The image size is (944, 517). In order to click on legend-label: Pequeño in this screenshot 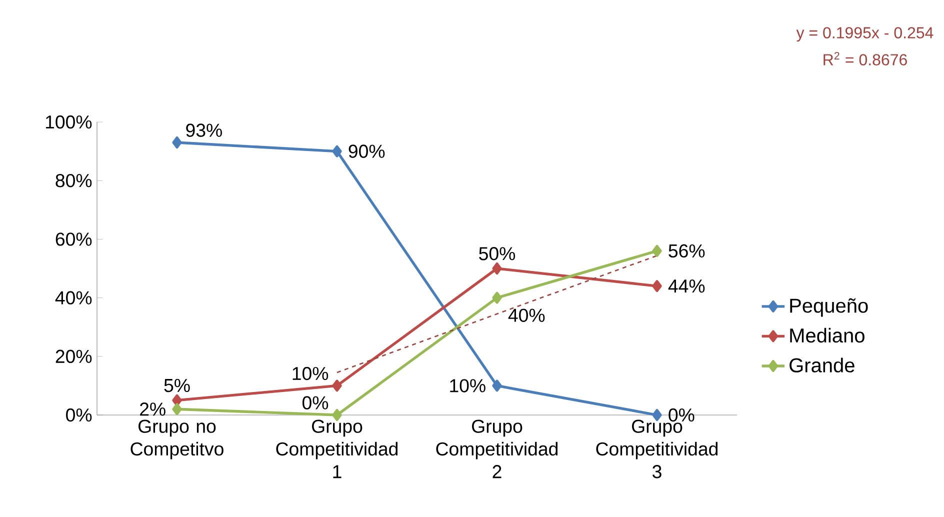, I will do `click(829, 307)`.